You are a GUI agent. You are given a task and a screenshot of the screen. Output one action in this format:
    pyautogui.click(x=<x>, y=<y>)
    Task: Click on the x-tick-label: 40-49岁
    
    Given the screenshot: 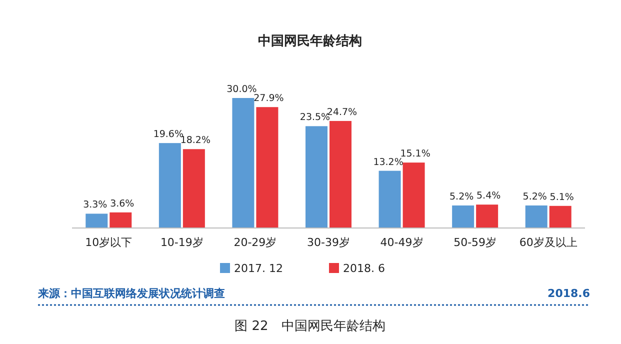 What is the action you would take?
    pyautogui.click(x=402, y=242)
    